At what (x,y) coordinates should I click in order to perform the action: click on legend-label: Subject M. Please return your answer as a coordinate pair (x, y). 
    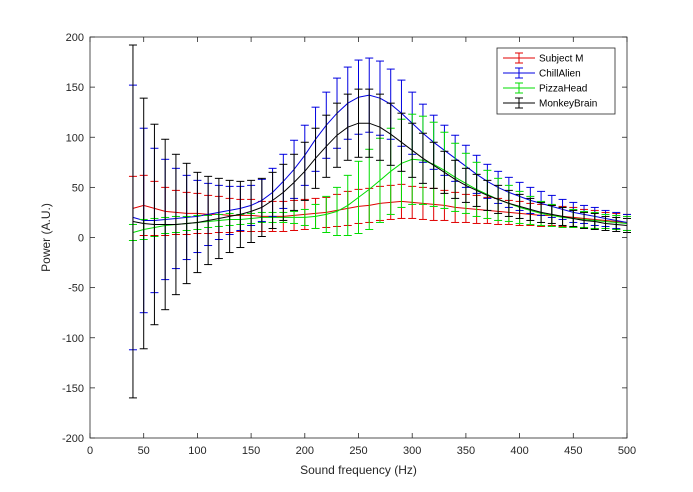
    Looking at the image, I should click on (561, 59).